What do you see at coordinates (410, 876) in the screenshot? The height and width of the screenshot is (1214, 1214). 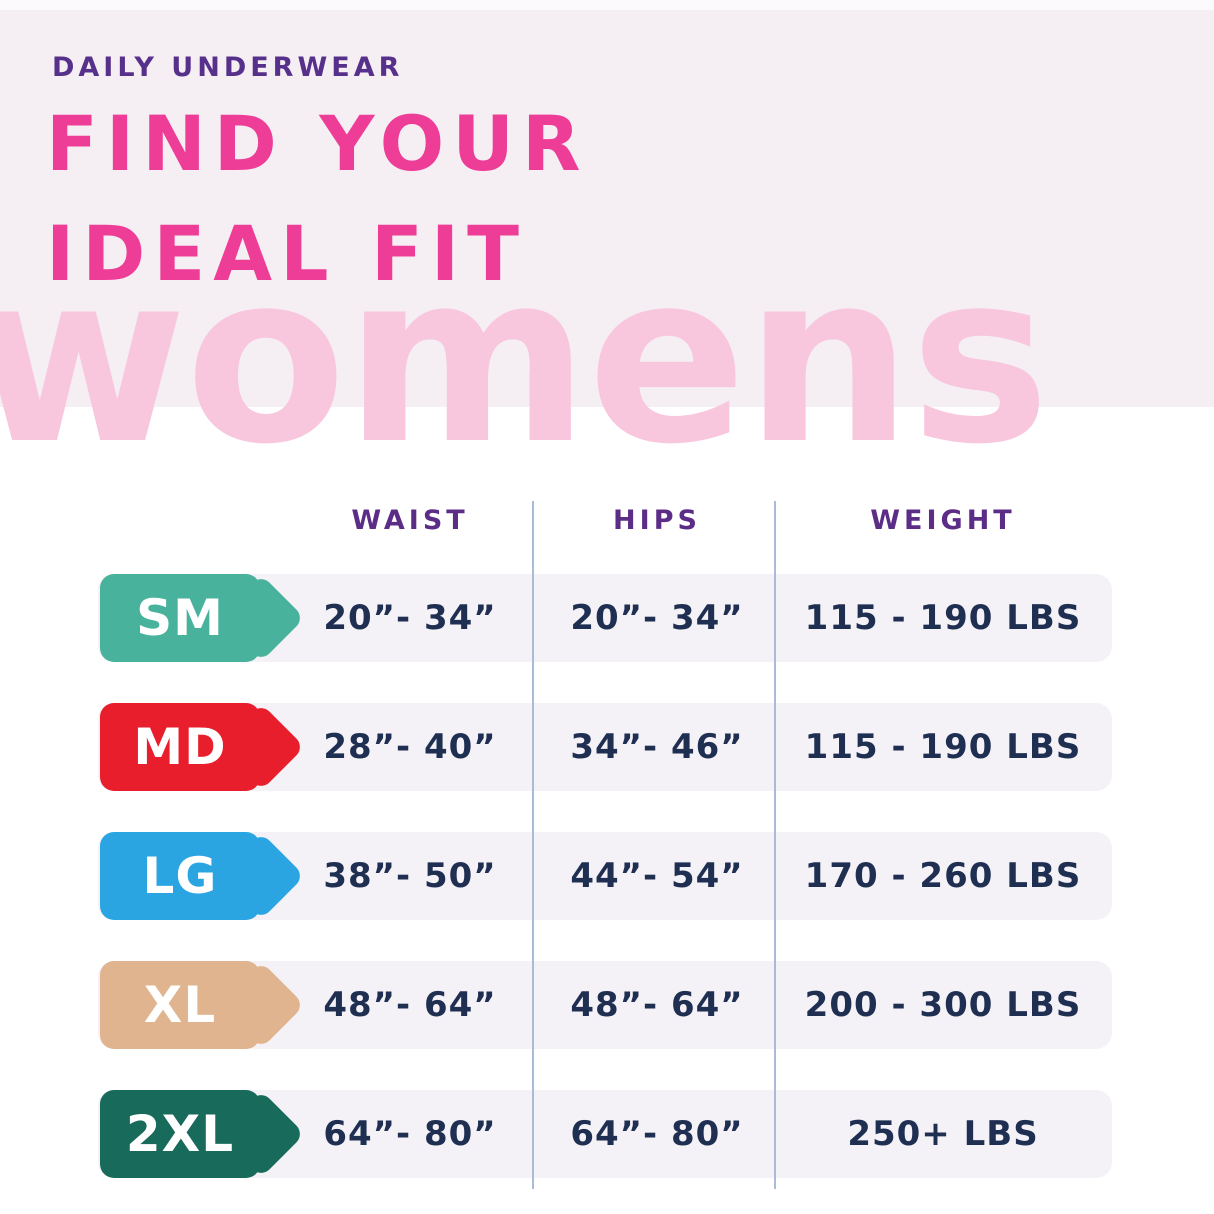 I see `waist-value: 38”- 50”` at bounding box center [410, 876].